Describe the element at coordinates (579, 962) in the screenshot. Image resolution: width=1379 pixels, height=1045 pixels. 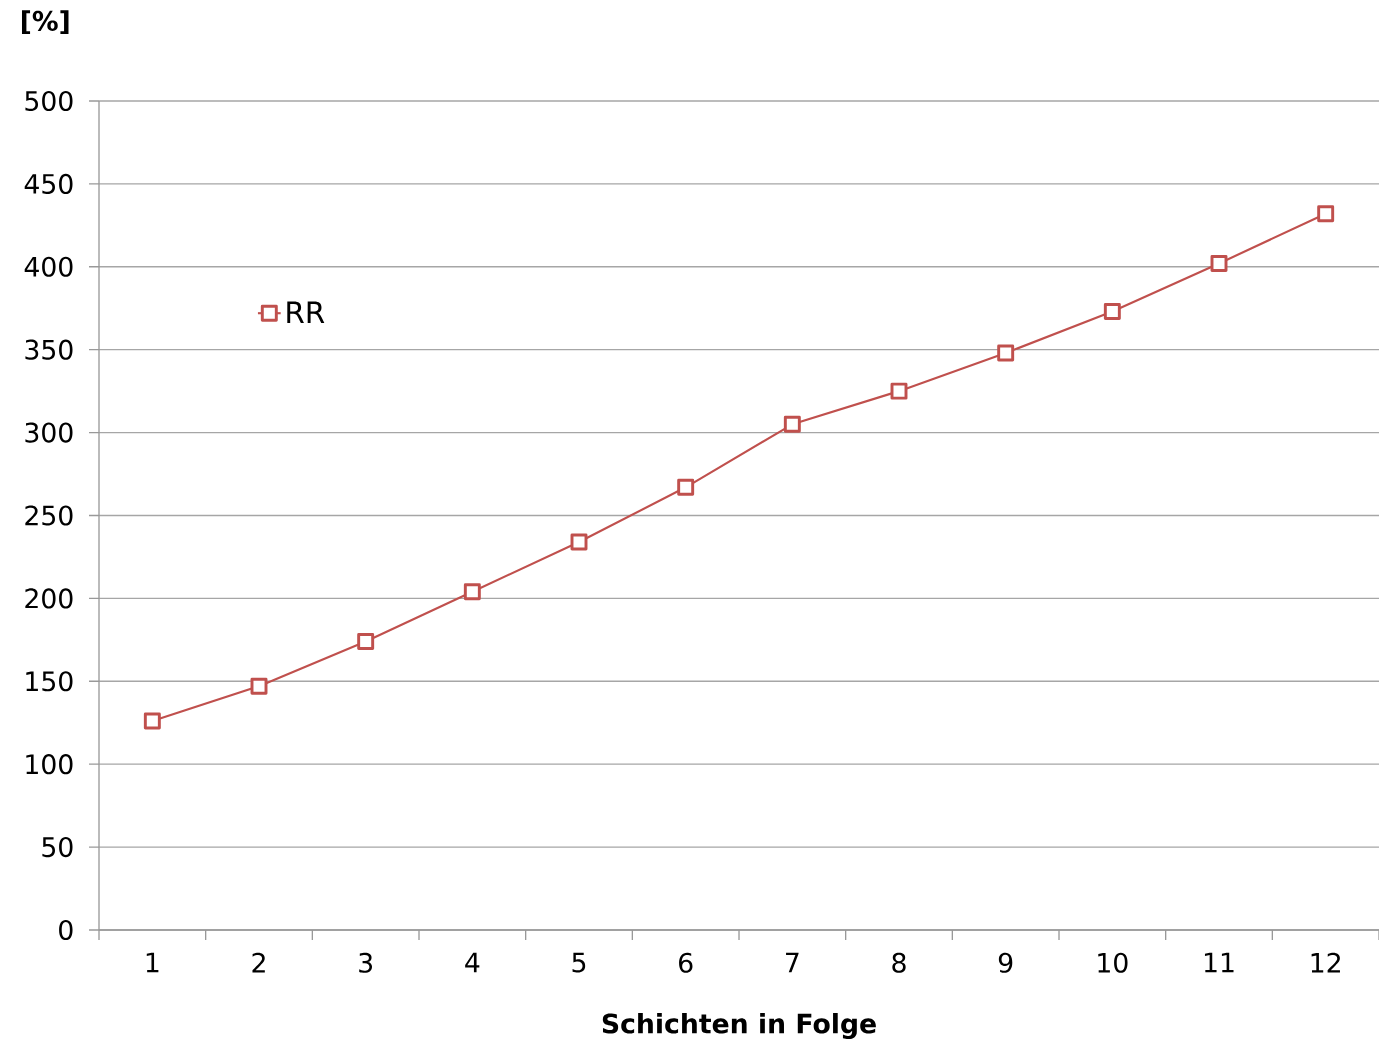
I see `x-tick-label: 5` at that location.